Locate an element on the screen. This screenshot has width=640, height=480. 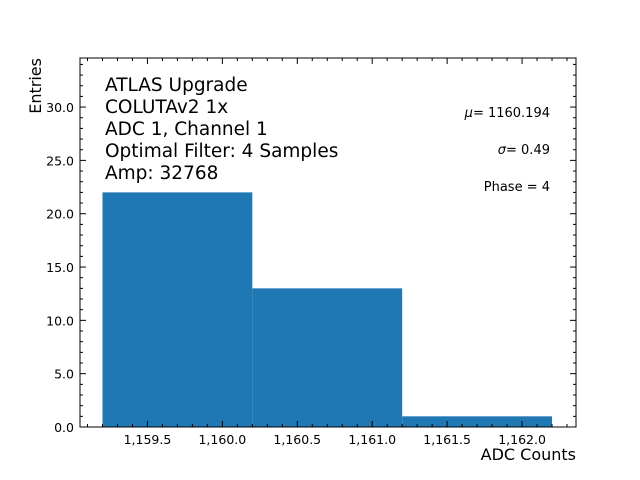
x-tick-label: 1,159.5 is located at coordinates (148, 439).